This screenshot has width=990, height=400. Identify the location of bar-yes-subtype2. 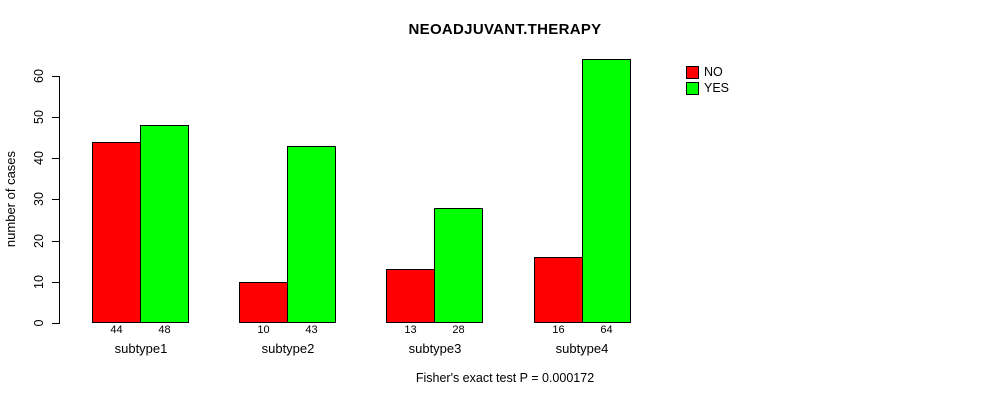
(311, 234).